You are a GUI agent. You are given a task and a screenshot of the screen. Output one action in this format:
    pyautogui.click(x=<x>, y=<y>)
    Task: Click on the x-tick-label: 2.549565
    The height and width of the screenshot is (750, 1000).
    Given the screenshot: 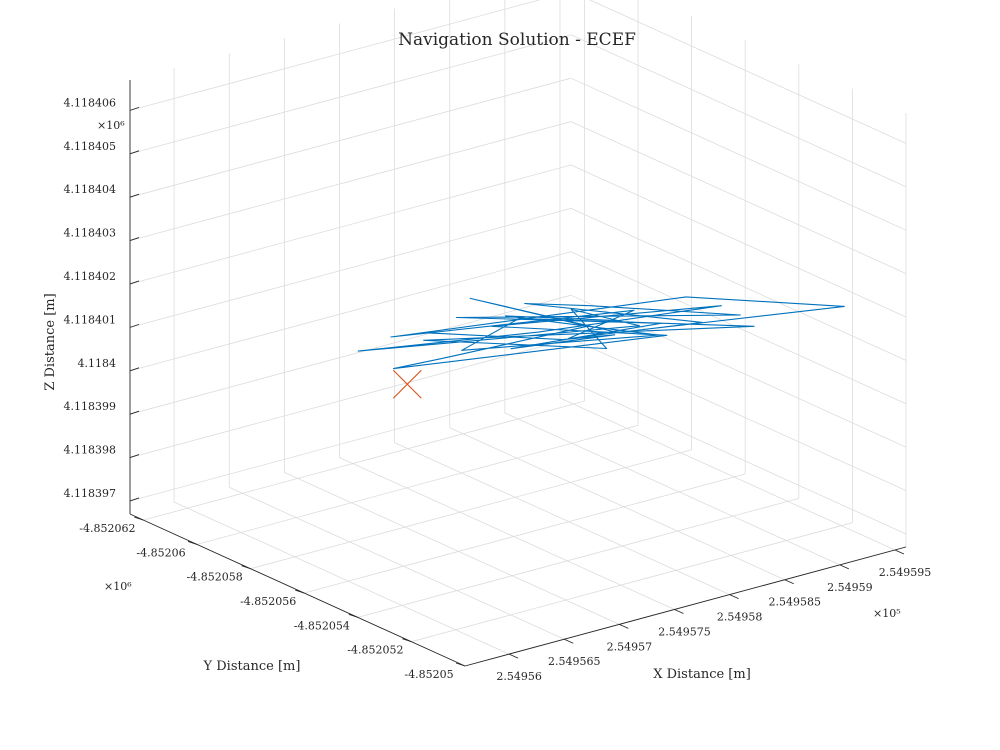 What is the action you would take?
    pyautogui.click(x=574, y=661)
    